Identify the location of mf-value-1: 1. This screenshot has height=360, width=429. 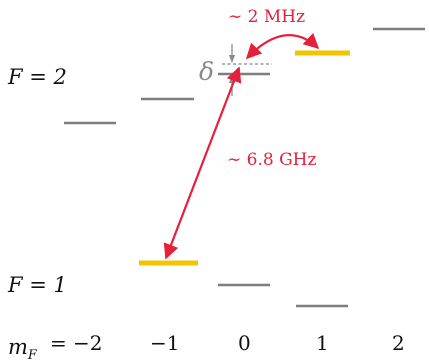
(322, 343).